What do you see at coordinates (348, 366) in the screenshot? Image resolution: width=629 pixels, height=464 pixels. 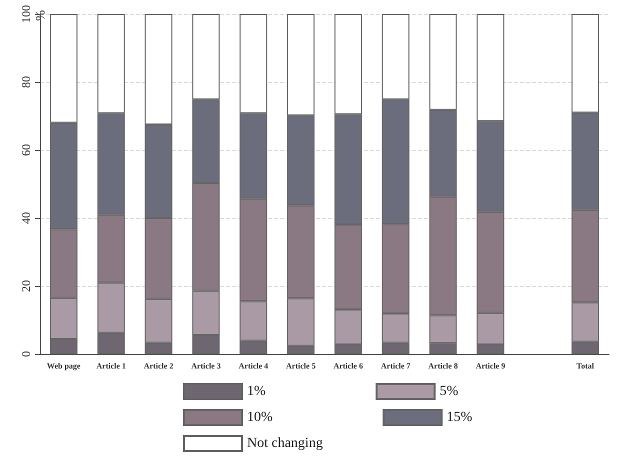 I see `x-tick-label: Article 6` at bounding box center [348, 366].